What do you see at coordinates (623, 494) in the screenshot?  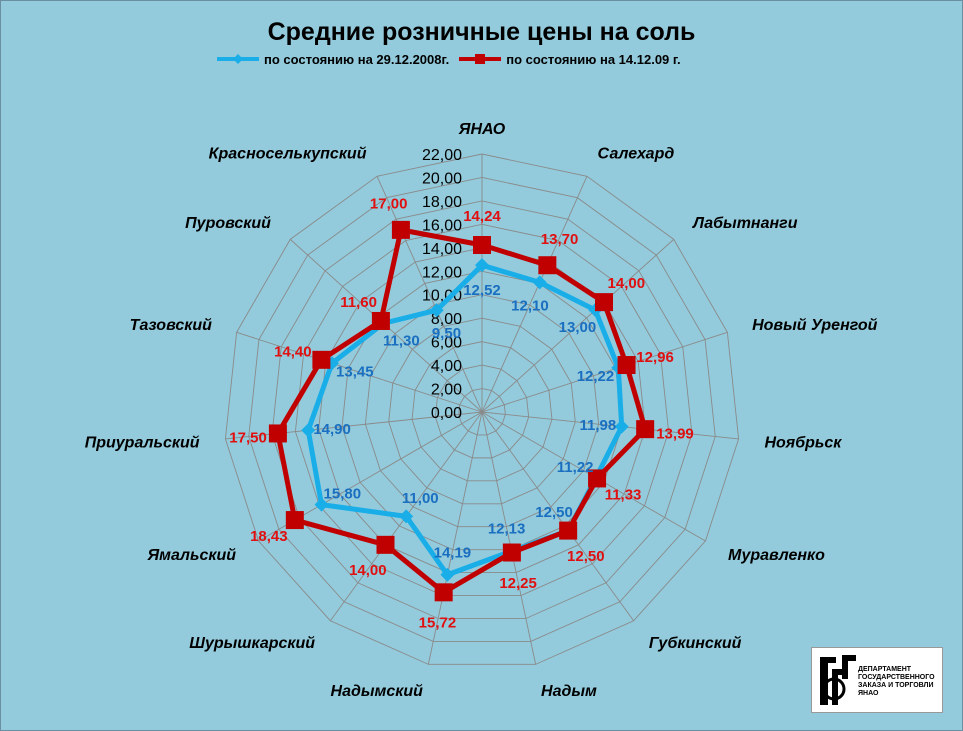 I see `data-label-2009: 11,33` at bounding box center [623, 494].